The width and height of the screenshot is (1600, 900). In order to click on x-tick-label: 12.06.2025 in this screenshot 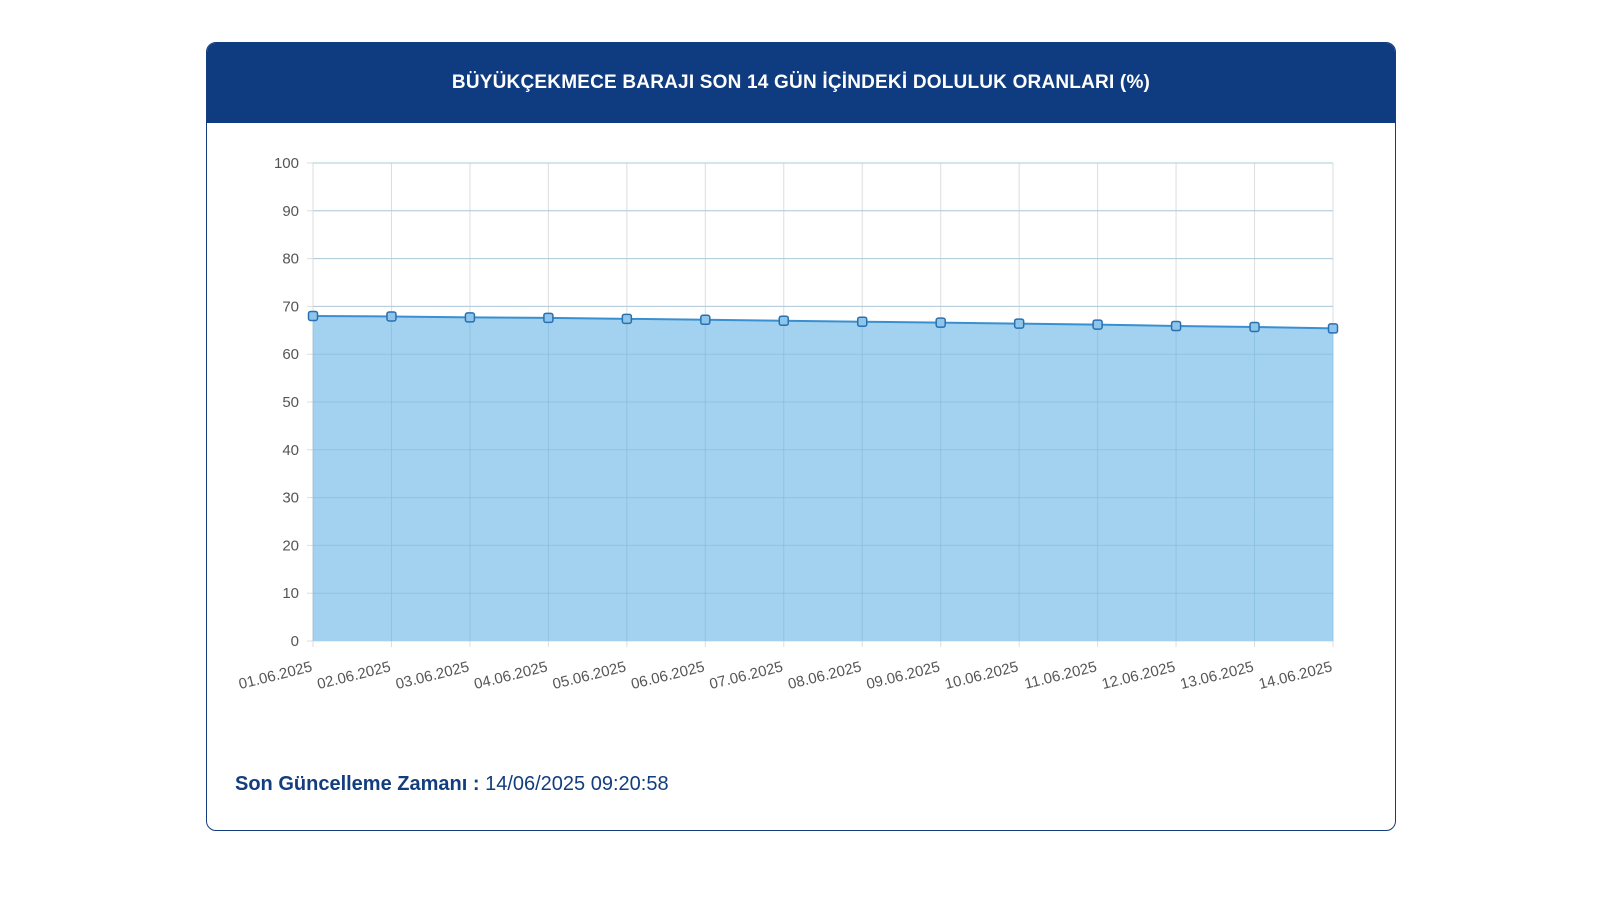, I will do `click(1138, 675)`.